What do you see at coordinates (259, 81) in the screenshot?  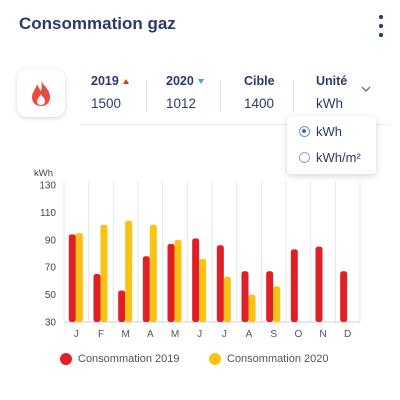 I see `stat-target-label: Cible` at bounding box center [259, 81].